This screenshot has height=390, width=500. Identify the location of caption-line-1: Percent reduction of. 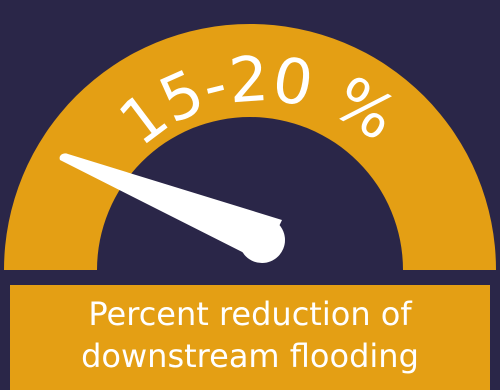
(250, 313).